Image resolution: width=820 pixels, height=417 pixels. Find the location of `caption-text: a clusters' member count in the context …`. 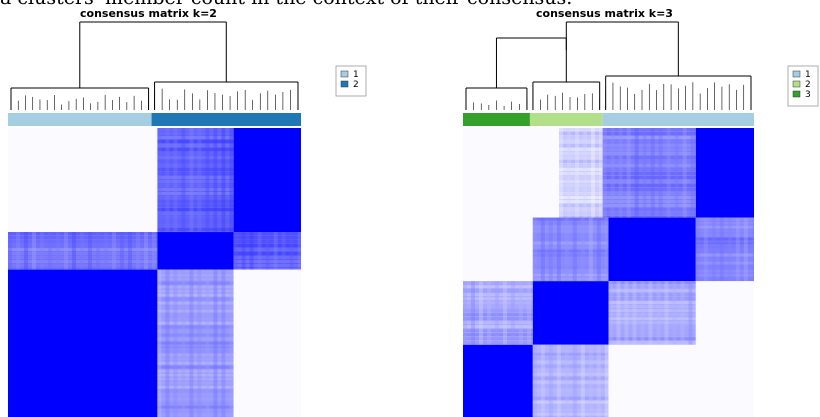

caption-text: a clusters' member count in the context … is located at coordinates (410, 4).